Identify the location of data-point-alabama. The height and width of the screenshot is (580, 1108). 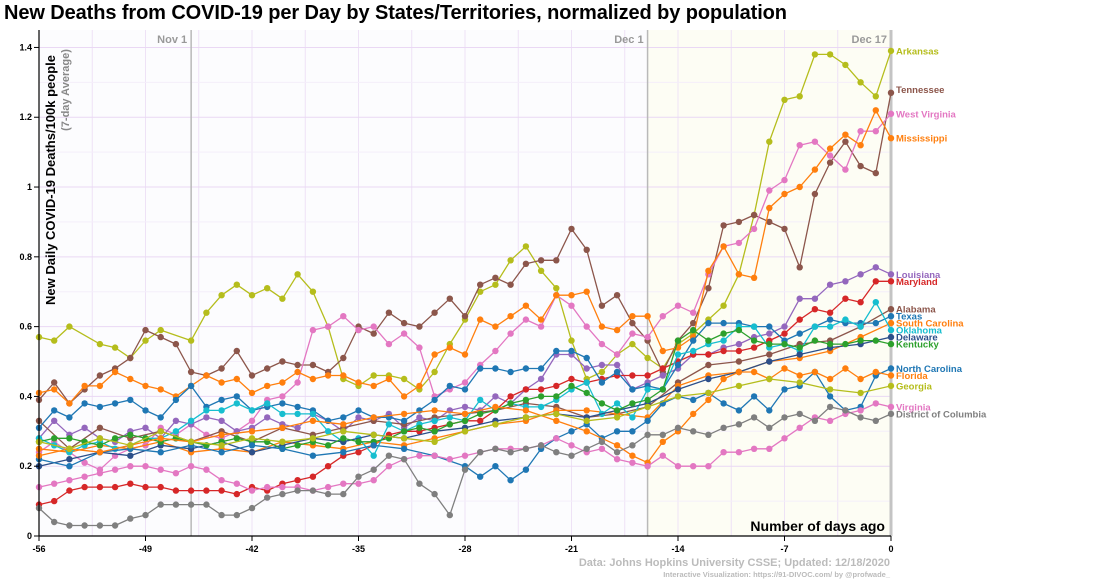
(769, 354).